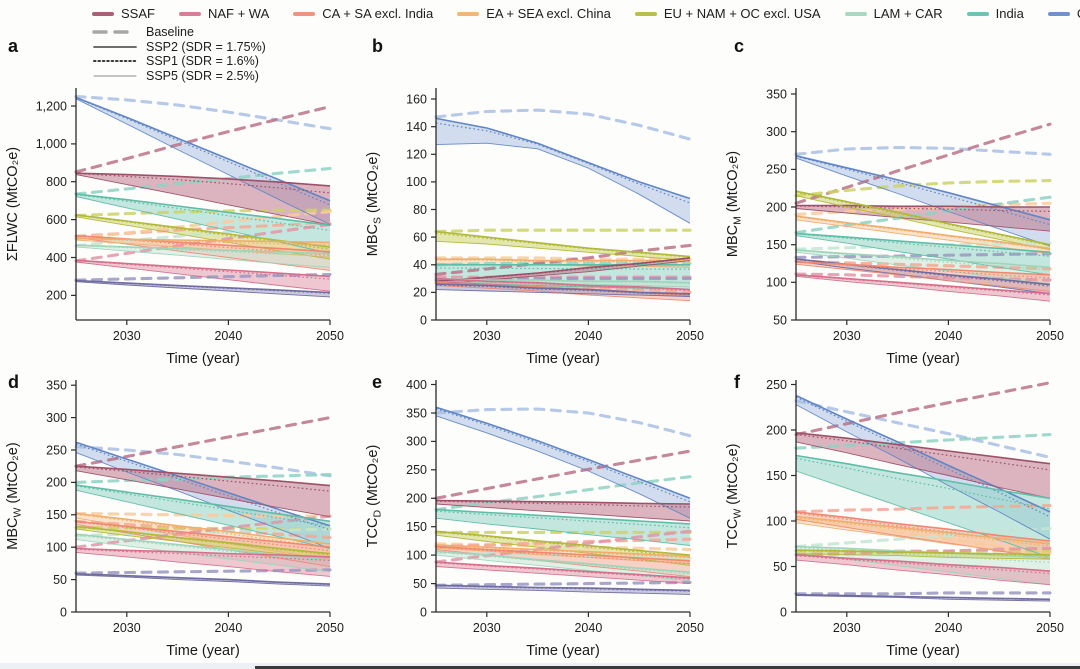 This screenshot has width=1080, height=669. I want to click on y-axis-label: TCCD (MtCO₂e), so click(374, 496).